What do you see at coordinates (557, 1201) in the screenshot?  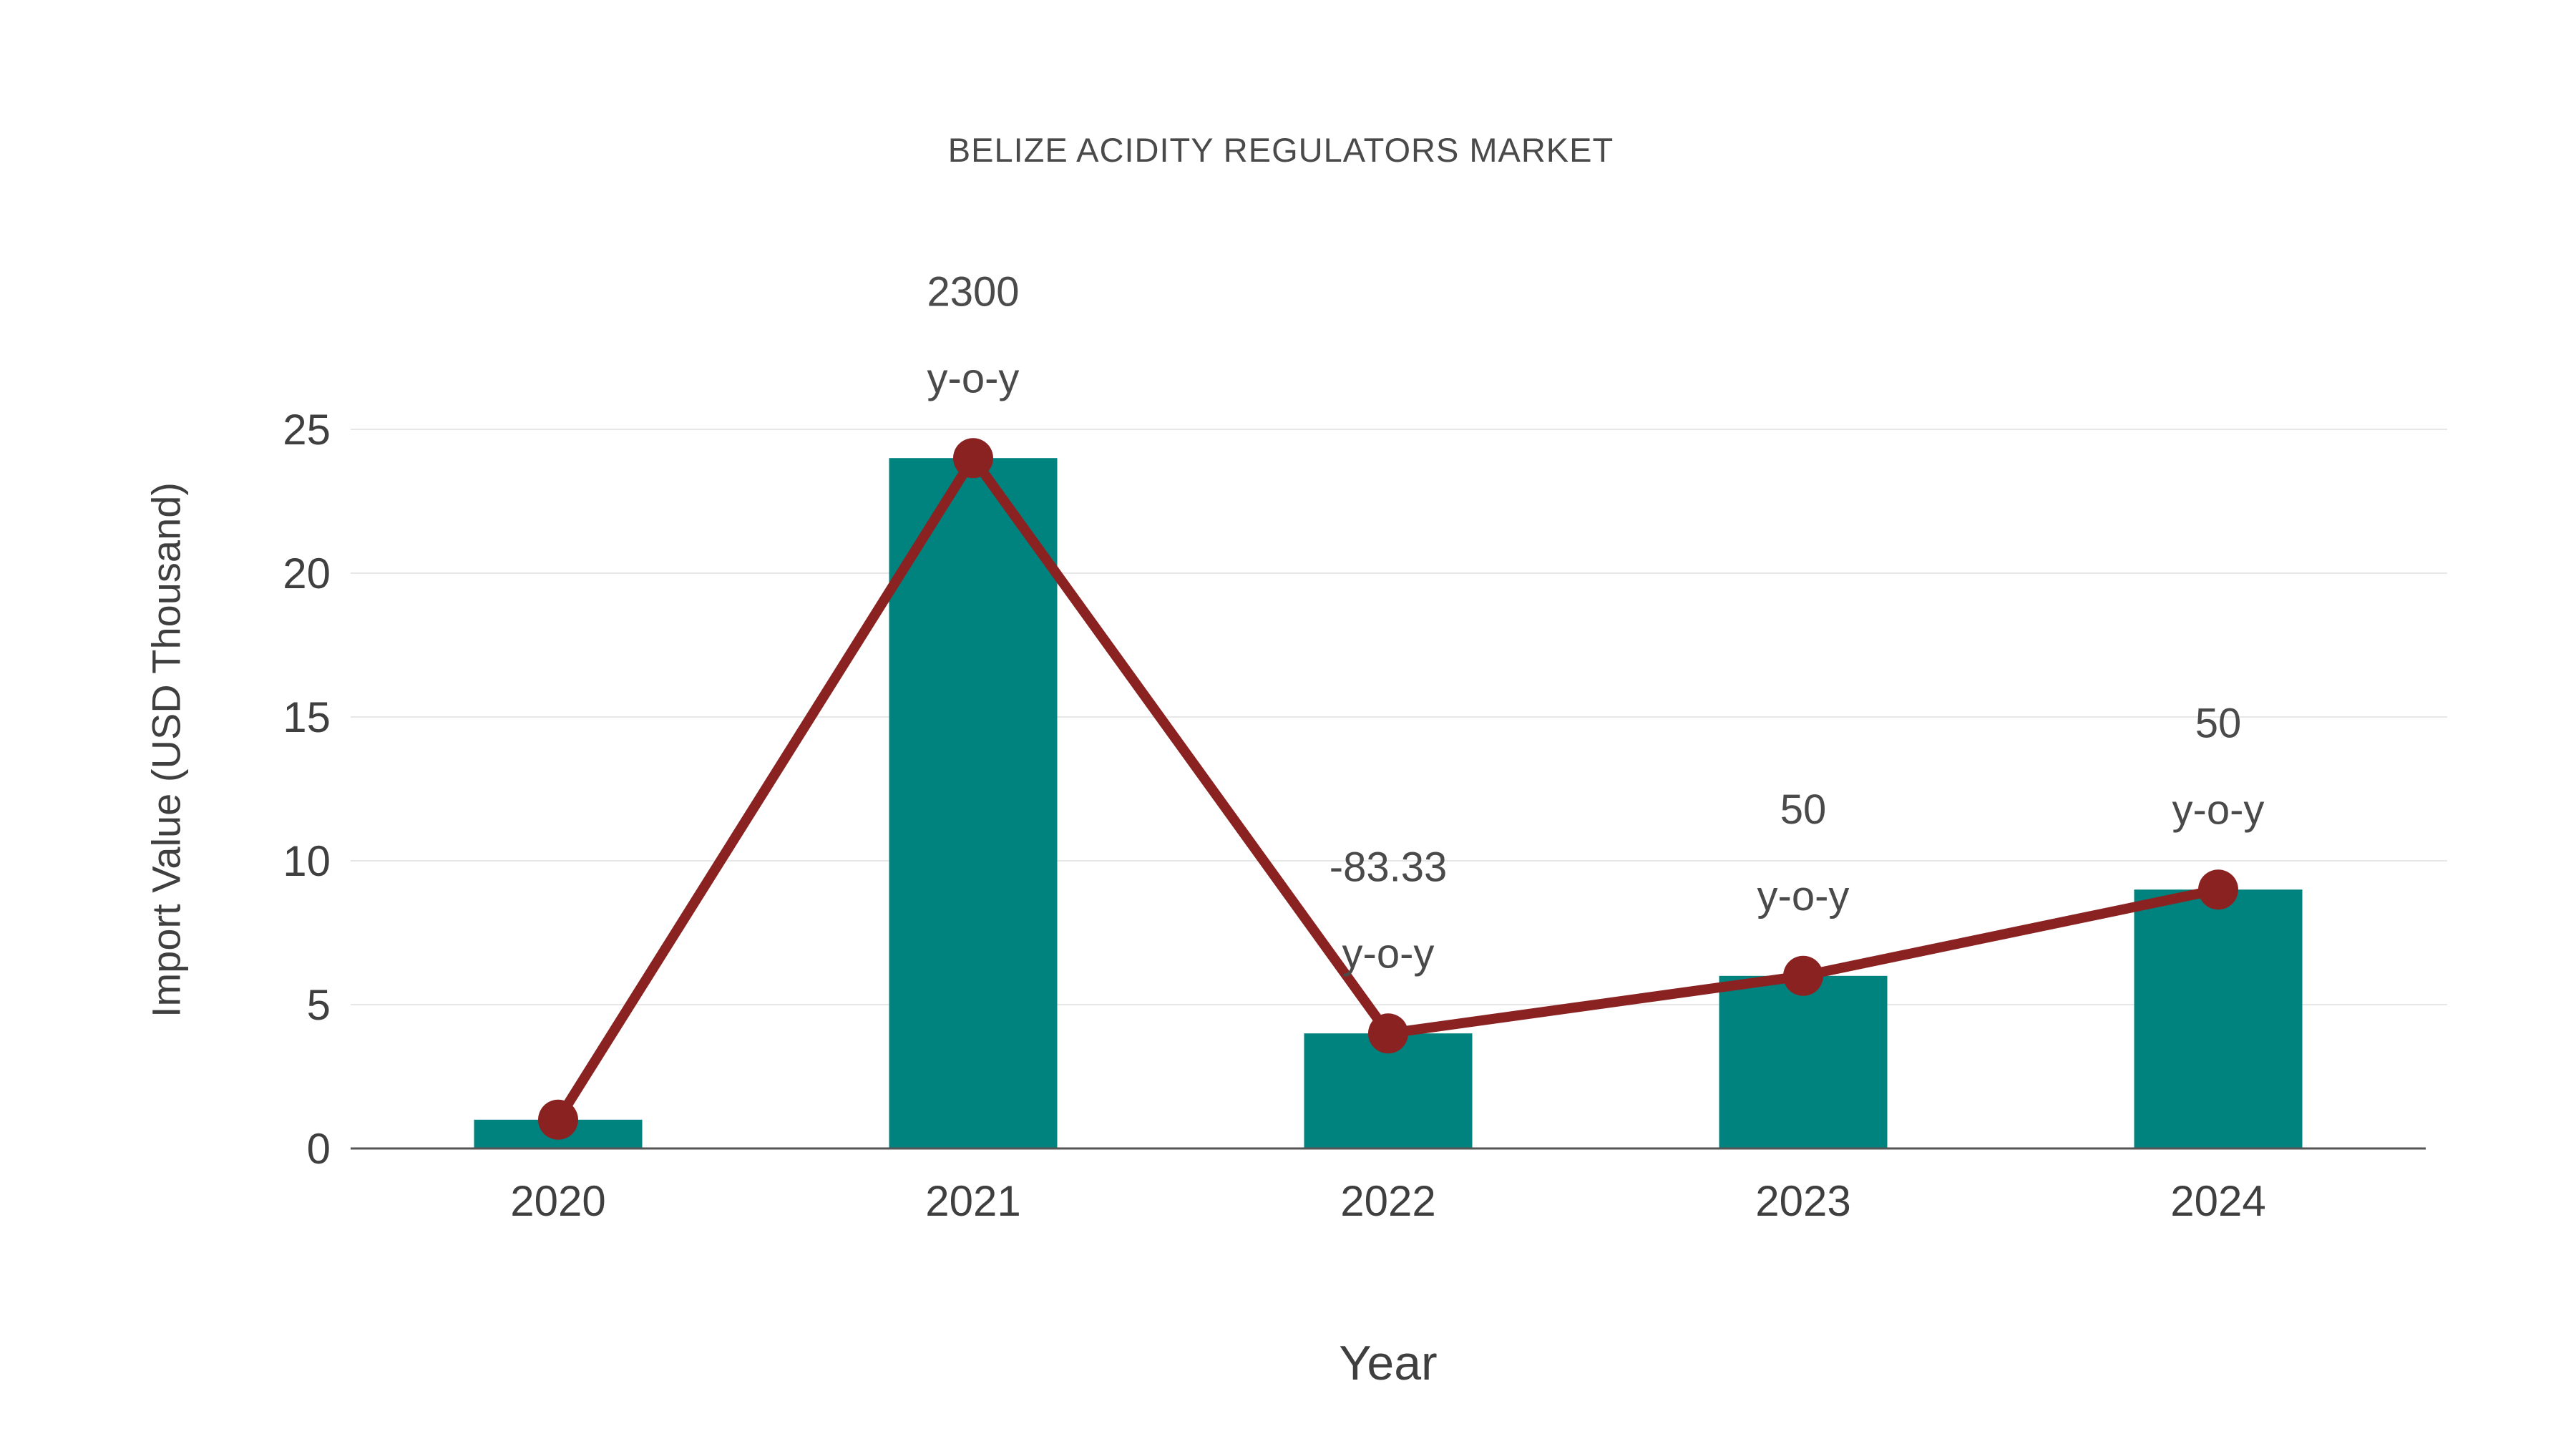 I see `x-tick-label-2020: 2020` at bounding box center [557, 1201].